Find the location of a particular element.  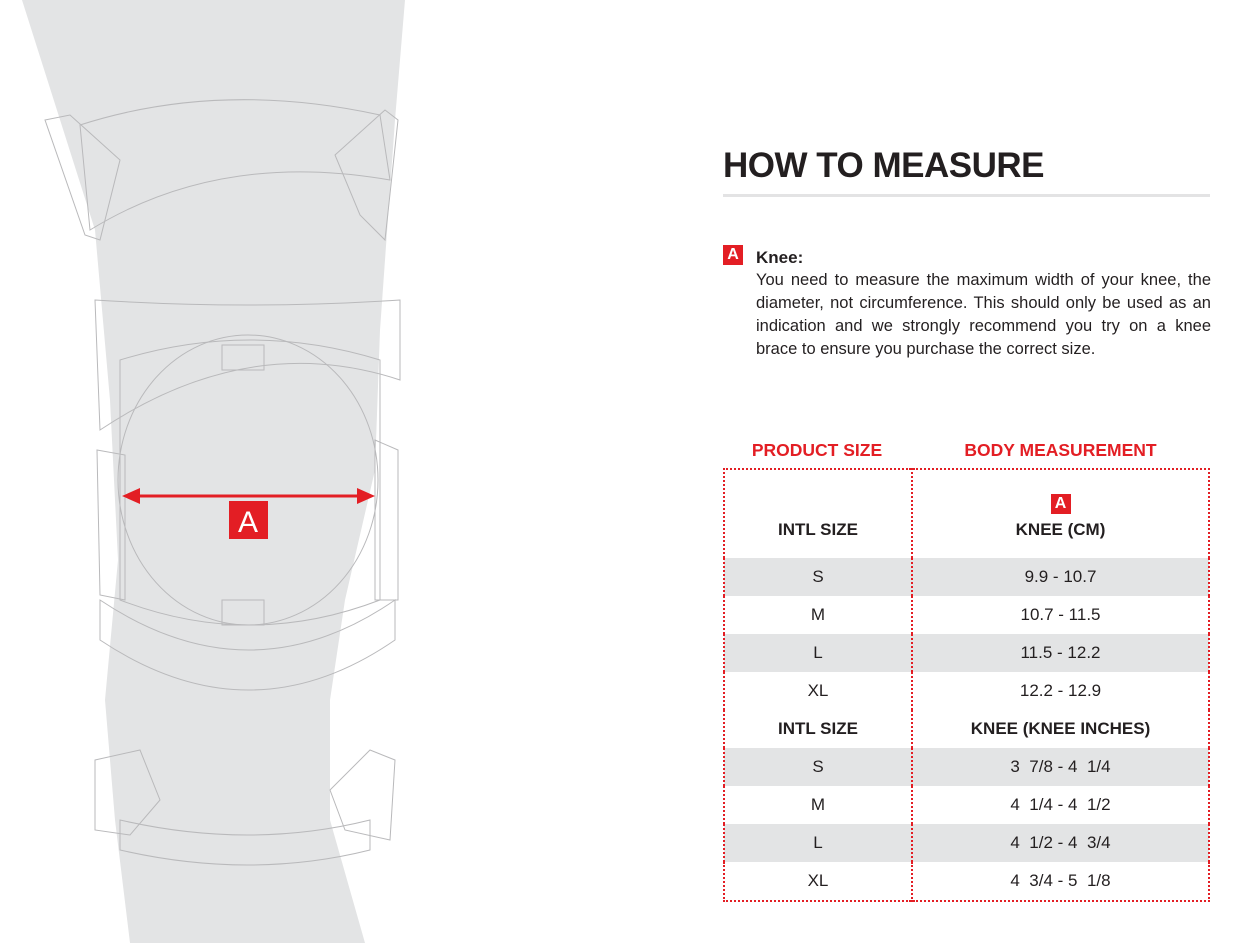

table-row: S 9.9 - 10.7 is located at coordinates (966, 577).